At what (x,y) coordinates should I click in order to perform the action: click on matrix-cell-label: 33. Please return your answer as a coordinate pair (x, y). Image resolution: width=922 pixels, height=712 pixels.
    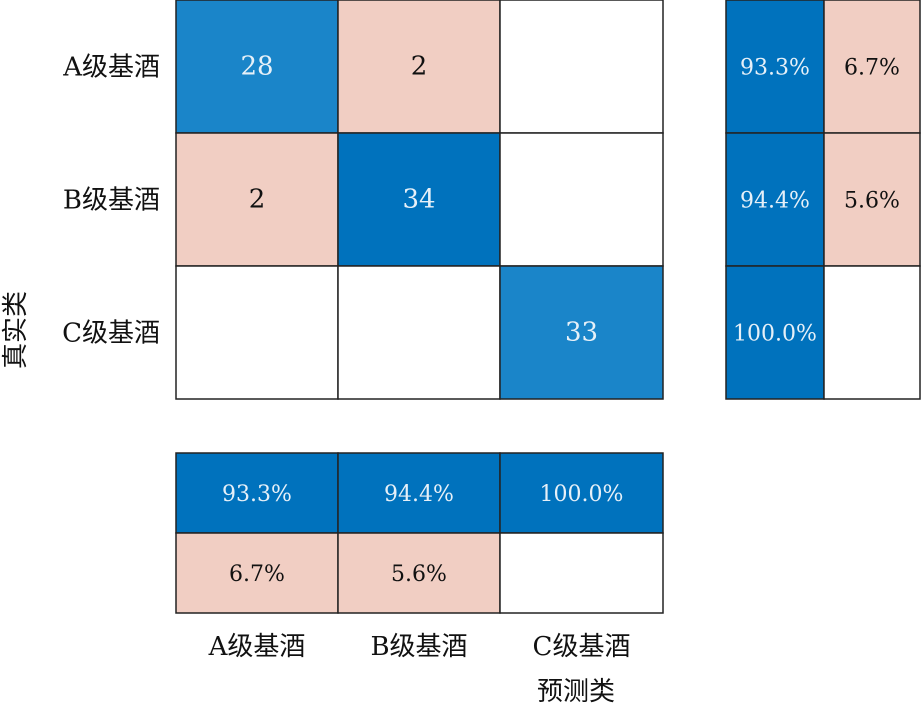
    Looking at the image, I should click on (581, 333).